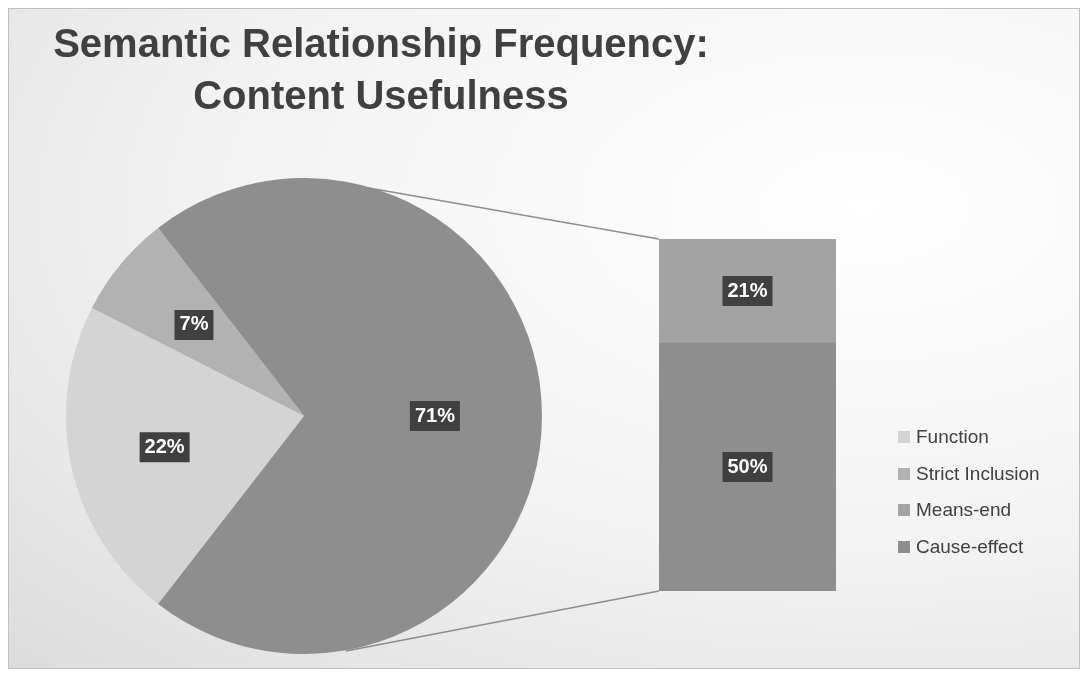 Image resolution: width=1088 pixels, height=677 pixels. Describe the element at coordinates (164, 445) in the screenshot. I see `data-label: 22%` at that location.